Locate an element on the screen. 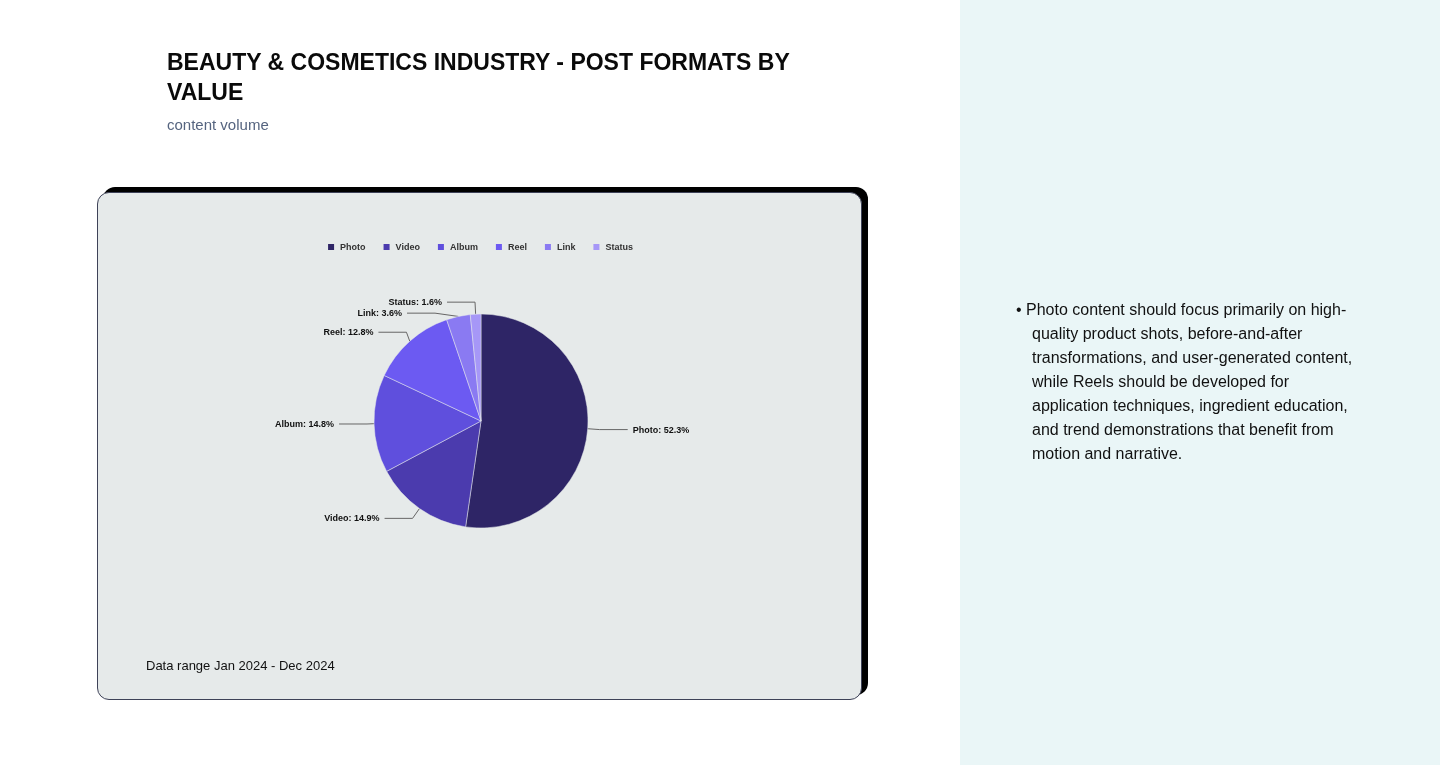  data-label: Link: 3.6% is located at coordinates (380, 313).